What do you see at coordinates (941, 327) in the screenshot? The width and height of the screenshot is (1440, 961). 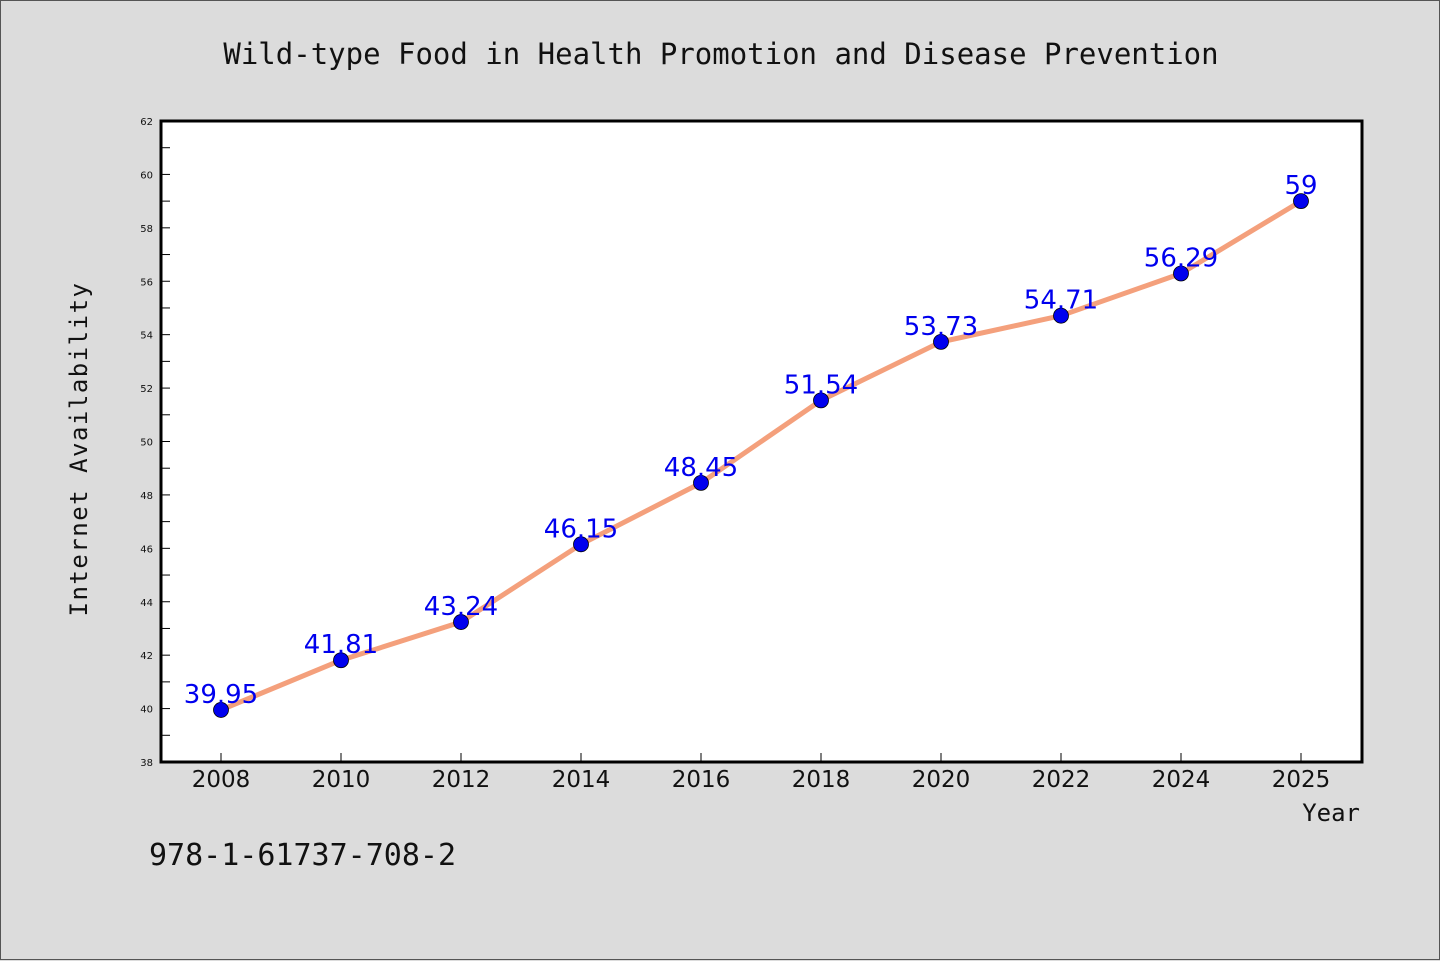 I see `data-label: 53.73` at bounding box center [941, 327].